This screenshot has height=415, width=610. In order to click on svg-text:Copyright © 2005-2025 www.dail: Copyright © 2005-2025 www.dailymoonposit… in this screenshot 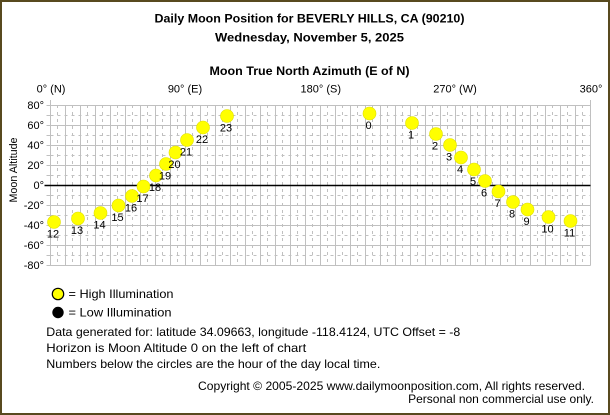, I will do `click(391, 386)`.